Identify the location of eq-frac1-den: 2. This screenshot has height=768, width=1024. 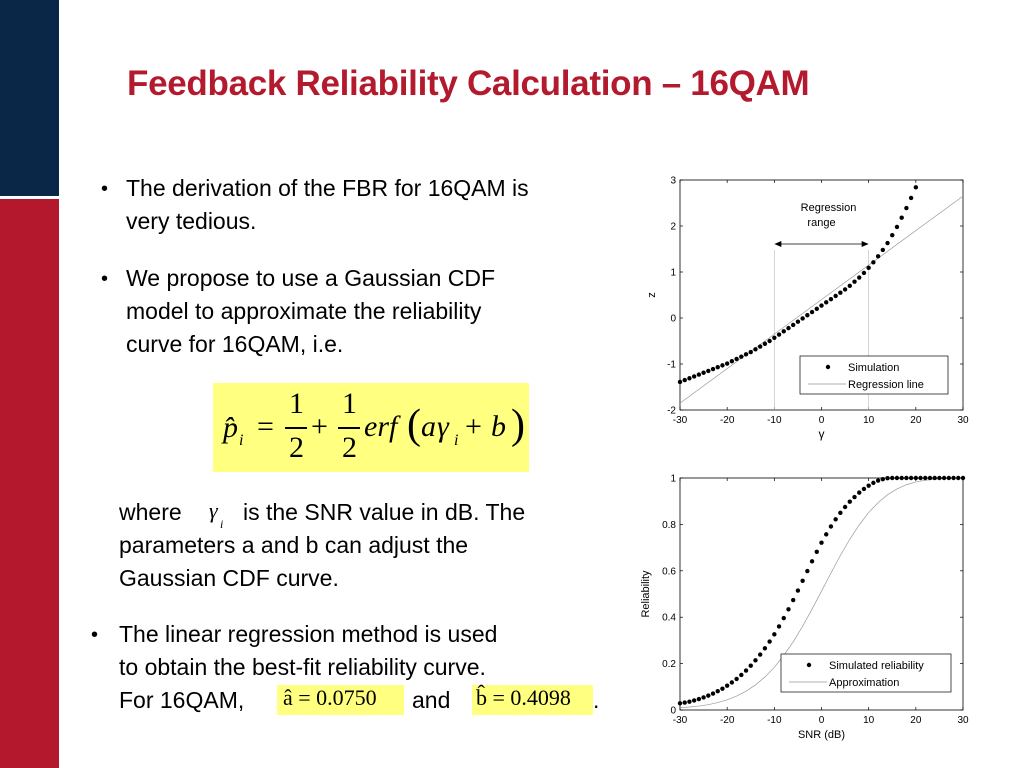
(296, 447).